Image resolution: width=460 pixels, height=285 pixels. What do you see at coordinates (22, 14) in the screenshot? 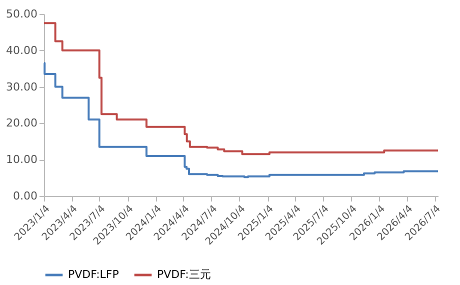
I see `y-tick-label: 50.00` at bounding box center [22, 14].